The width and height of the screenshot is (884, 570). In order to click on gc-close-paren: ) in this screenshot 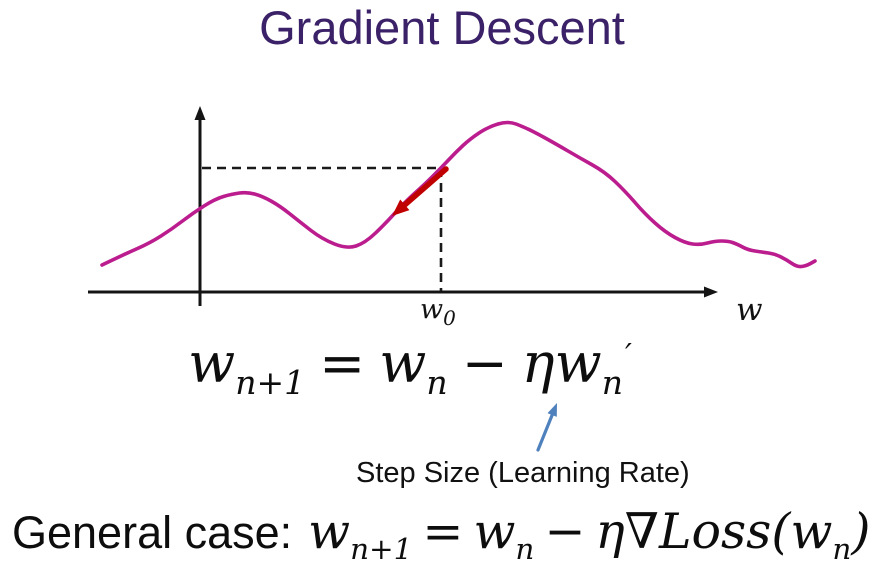, I will do `click(861, 531)`.